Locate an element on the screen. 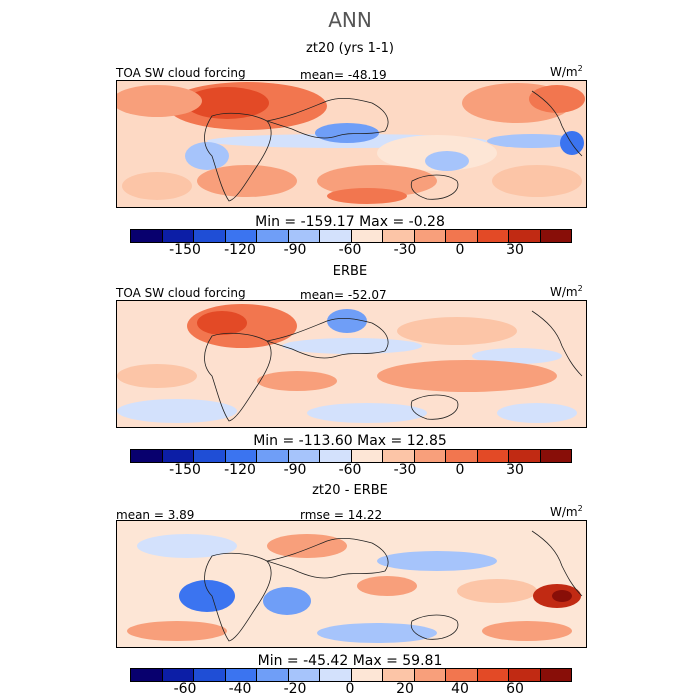 This screenshot has width=700, height=700. panel-2-map is located at coordinates (351, 364).